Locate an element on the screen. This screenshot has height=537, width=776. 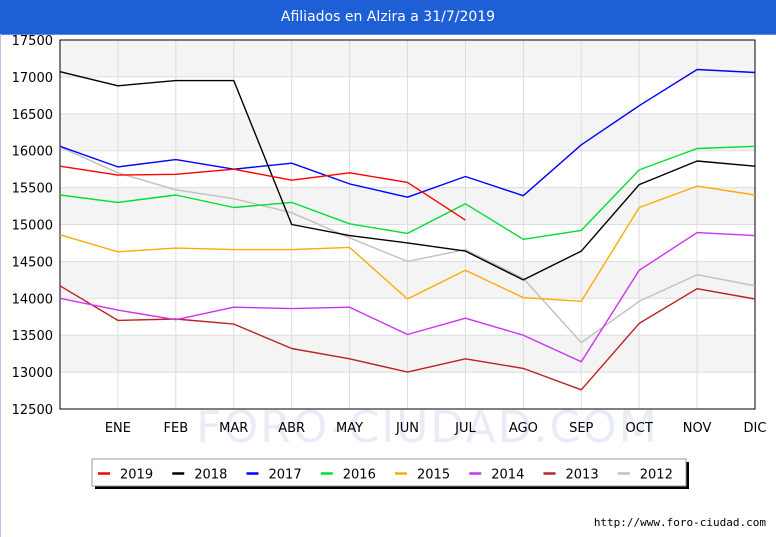
legend-label-2016: 2016 is located at coordinates (359, 475).